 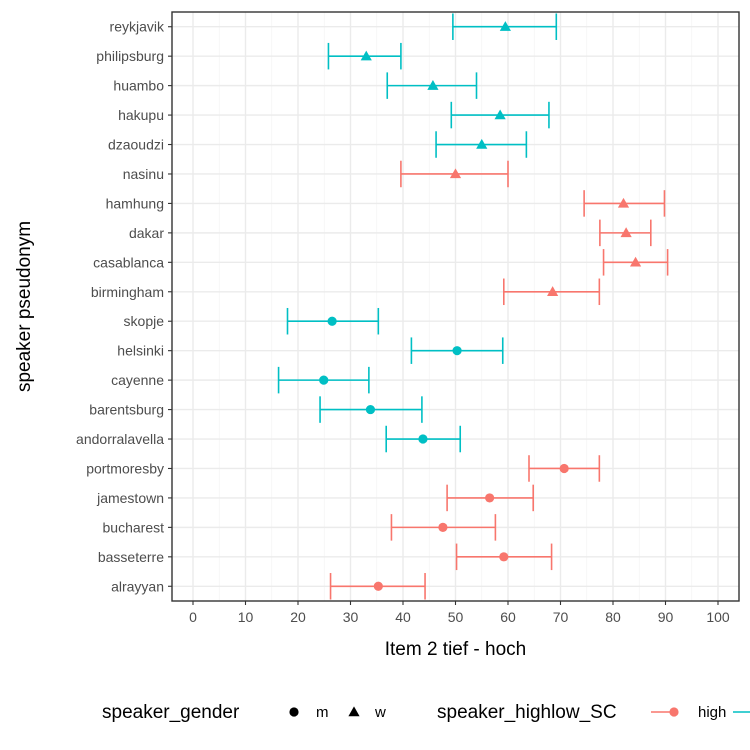 What do you see at coordinates (457, 351) in the screenshot?
I see `point-helsinki` at bounding box center [457, 351].